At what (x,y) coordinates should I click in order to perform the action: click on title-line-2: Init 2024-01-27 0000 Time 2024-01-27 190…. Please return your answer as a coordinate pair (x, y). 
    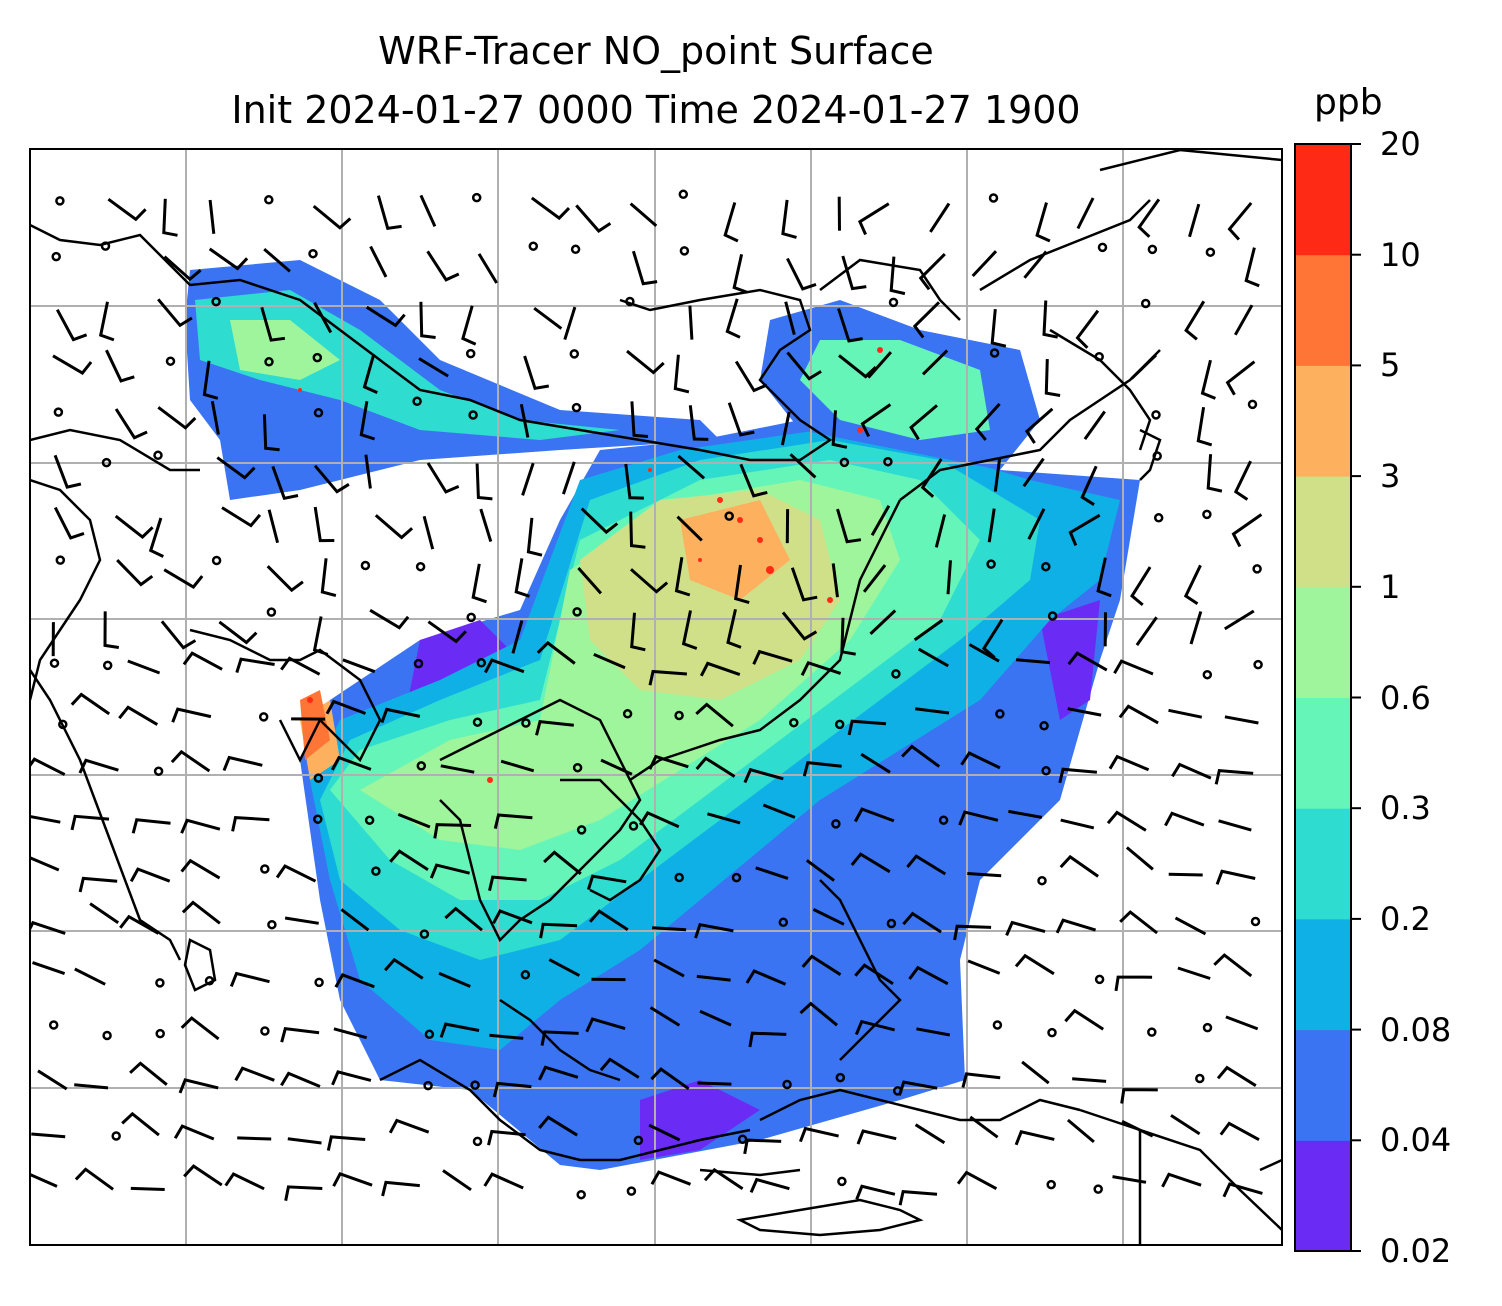
    Looking at the image, I should click on (656, 110).